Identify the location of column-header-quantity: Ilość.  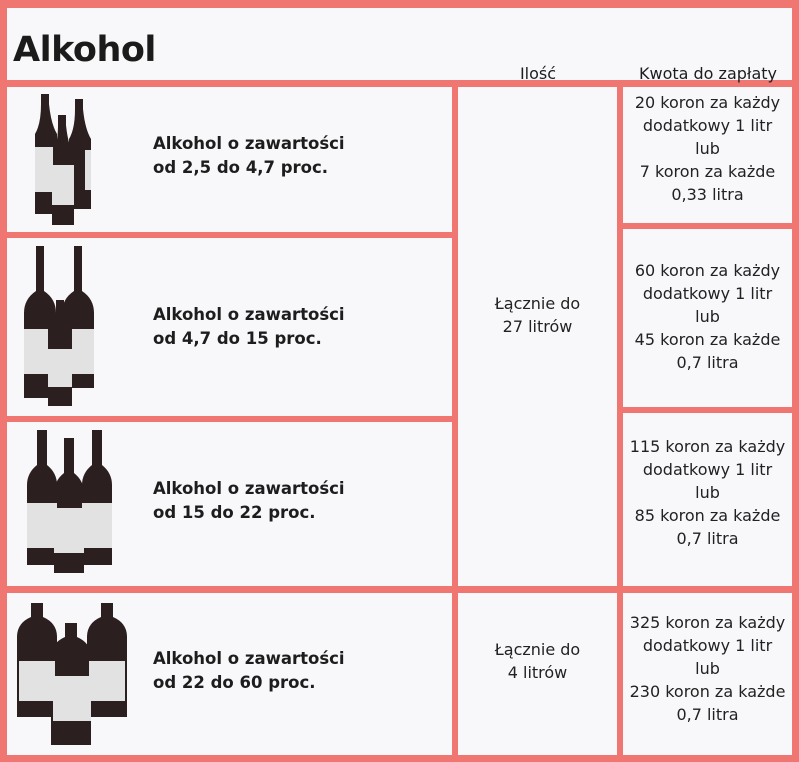
(538, 73).